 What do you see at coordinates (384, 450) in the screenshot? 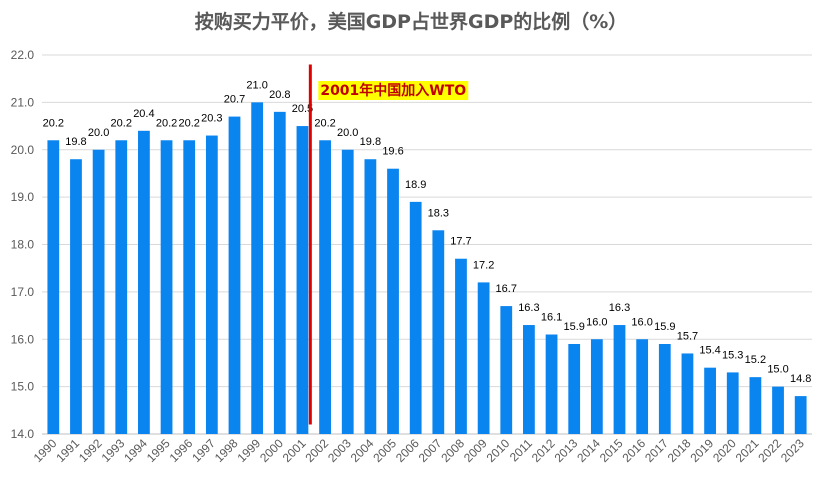
I see `x-tick-label: 2005` at bounding box center [384, 450].